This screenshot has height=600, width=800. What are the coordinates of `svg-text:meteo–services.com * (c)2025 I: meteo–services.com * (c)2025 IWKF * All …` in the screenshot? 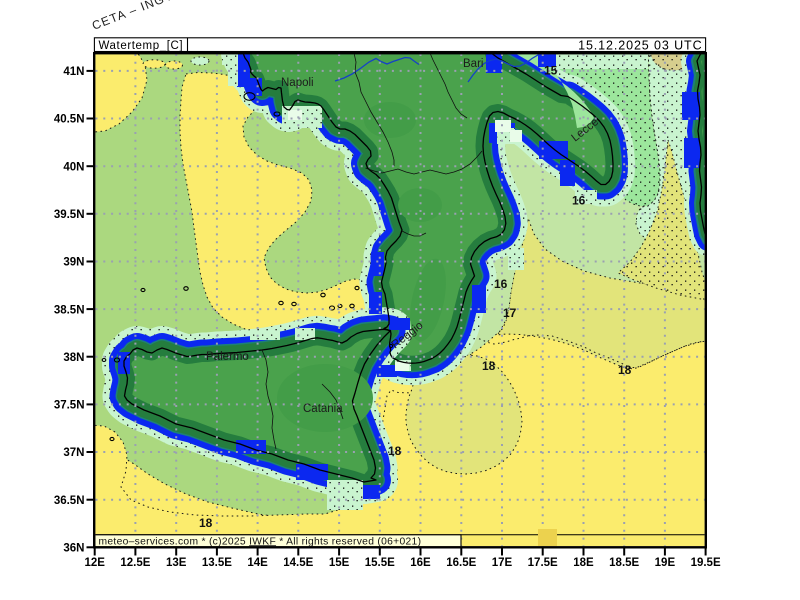 It's located at (260, 541).